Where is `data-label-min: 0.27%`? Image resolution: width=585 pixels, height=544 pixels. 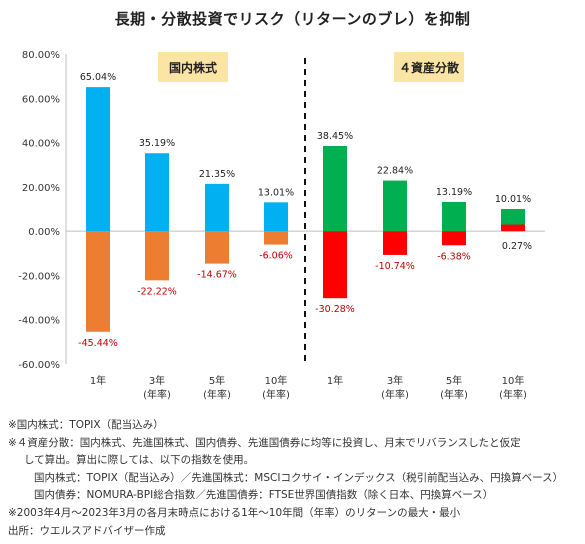 data-label-min: 0.27% is located at coordinates (517, 246).